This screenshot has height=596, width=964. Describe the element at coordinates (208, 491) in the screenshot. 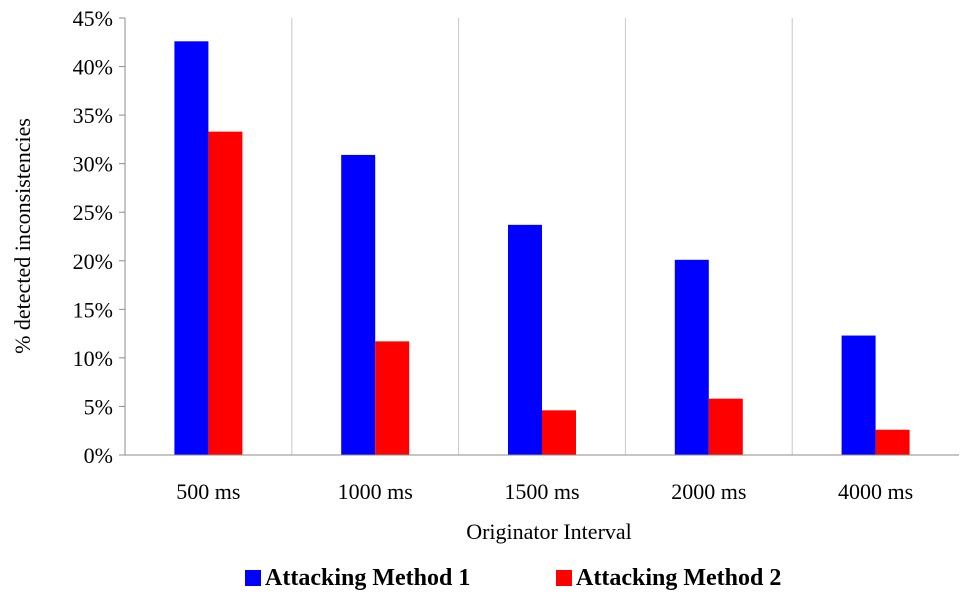

I see `x-tick-label: 500 ms` at that location.